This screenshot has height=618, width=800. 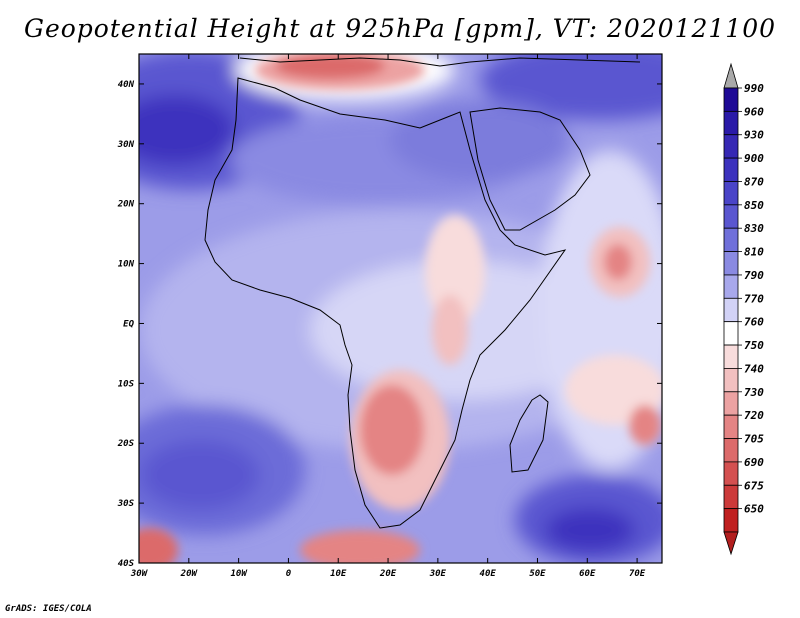 What do you see at coordinates (48, 609) in the screenshot?
I see `credit-label: GrADS: IGES/COLA` at bounding box center [48, 609].